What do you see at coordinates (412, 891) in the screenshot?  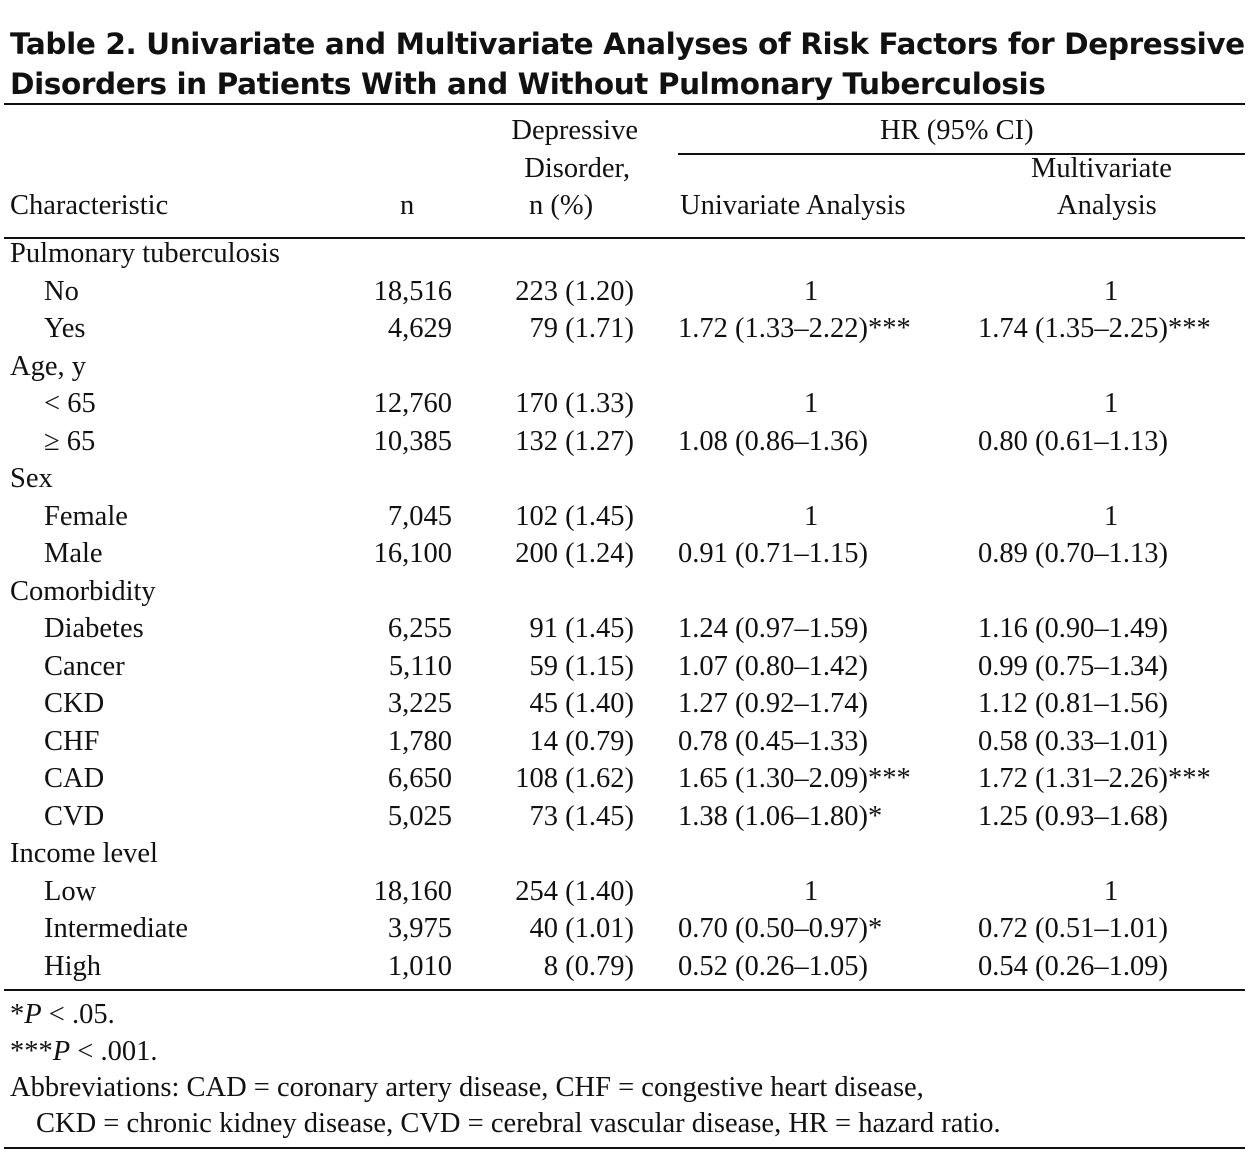 I see `cell-n: 18,160` at bounding box center [412, 891].